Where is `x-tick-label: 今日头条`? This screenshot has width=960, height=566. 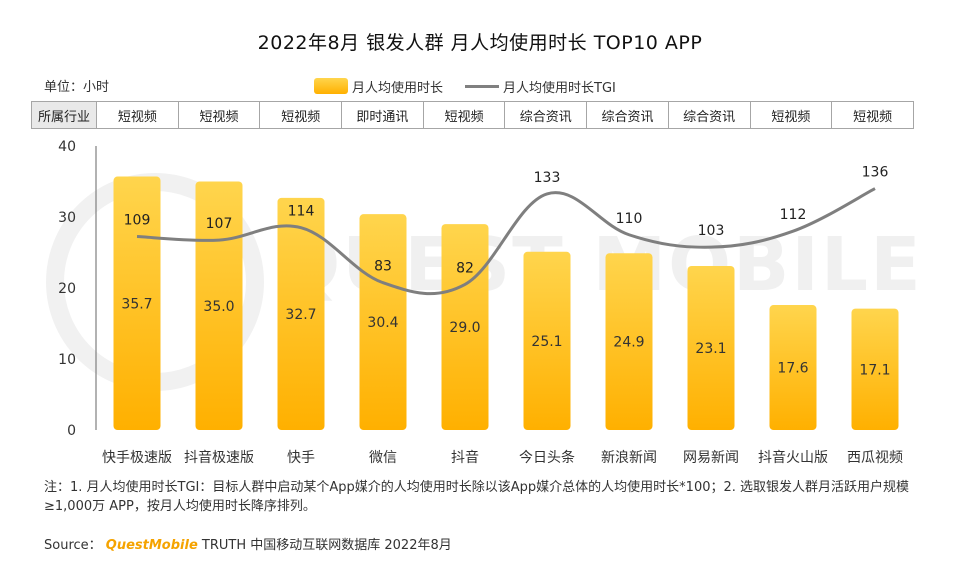
x-tick-label: 今日头条 is located at coordinates (547, 457).